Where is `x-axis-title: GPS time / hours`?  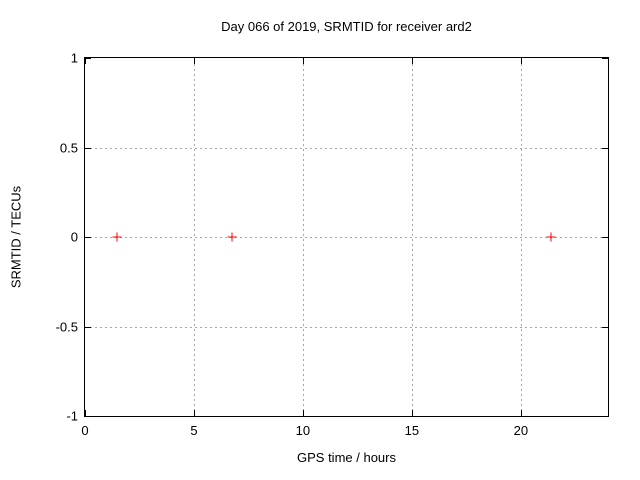 x-axis-title: GPS time / hours is located at coordinates (346, 457).